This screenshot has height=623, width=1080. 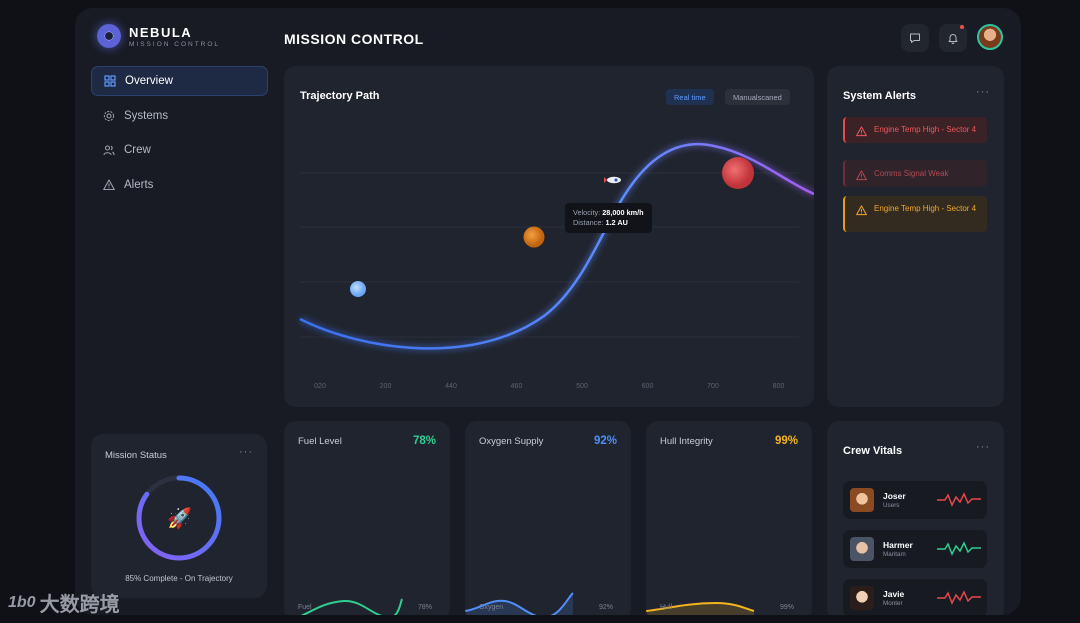 I want to click on x-tick-label: 440, so click(x=451, y=386).